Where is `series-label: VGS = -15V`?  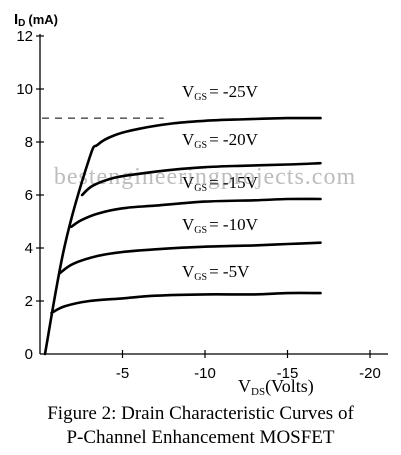 series-label: VGS = -15V is located at coordinates (220, 183).